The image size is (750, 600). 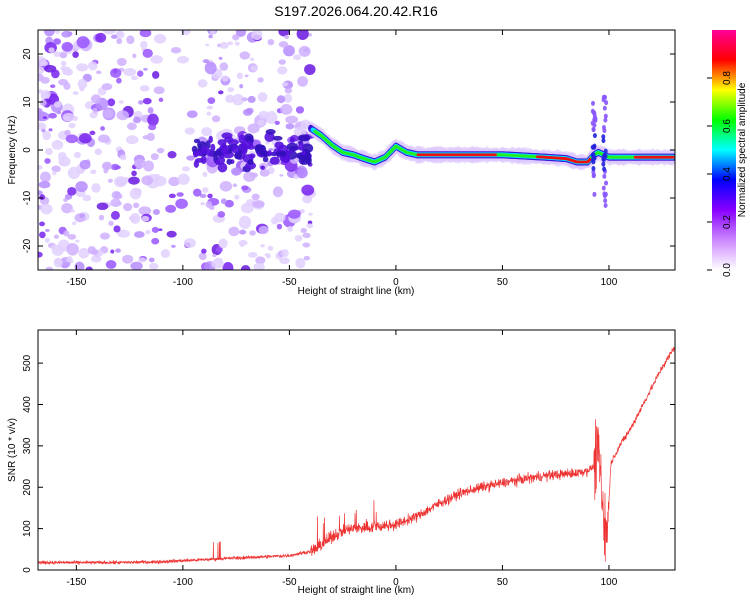 What do you see at coordinates (503, 282) in the screenshot?
I see `spectrogram-x-tick-label: 50` at bounding box center [503, 282].